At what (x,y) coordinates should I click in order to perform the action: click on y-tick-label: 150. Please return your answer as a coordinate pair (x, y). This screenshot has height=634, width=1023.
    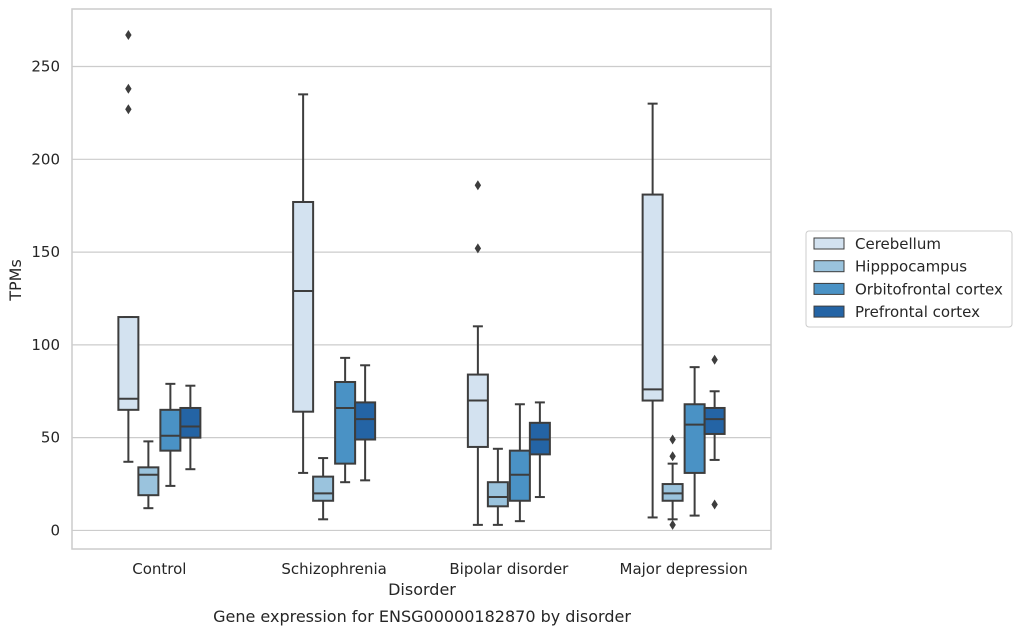
    Looking at the image, I should click on (45, 252).